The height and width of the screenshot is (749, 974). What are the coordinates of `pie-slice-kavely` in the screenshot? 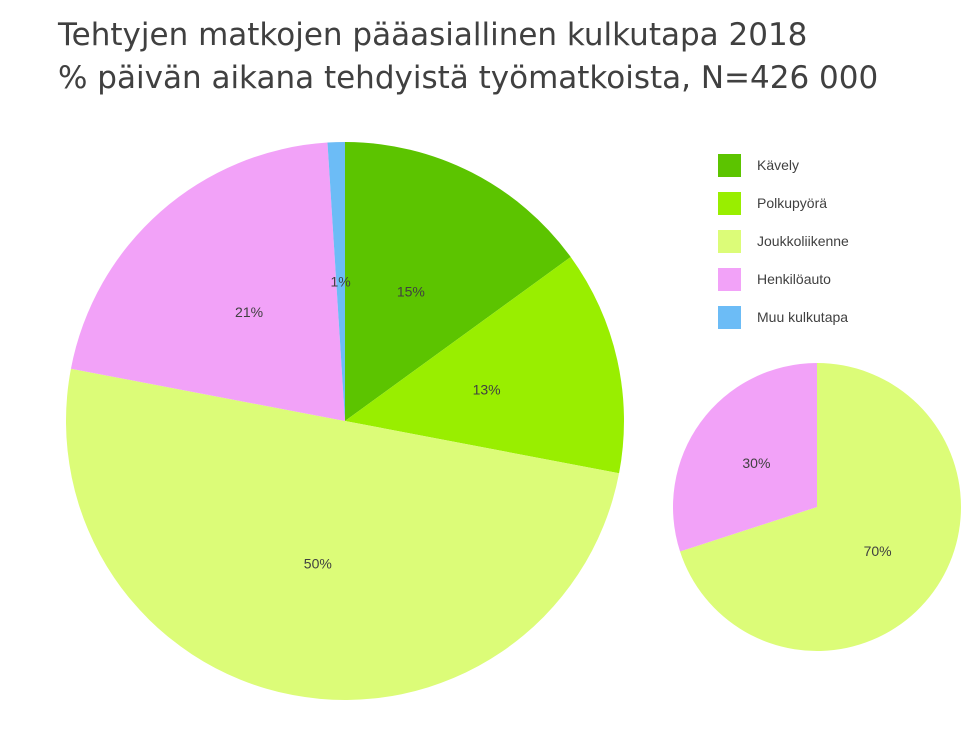 It's located at (458, 281).